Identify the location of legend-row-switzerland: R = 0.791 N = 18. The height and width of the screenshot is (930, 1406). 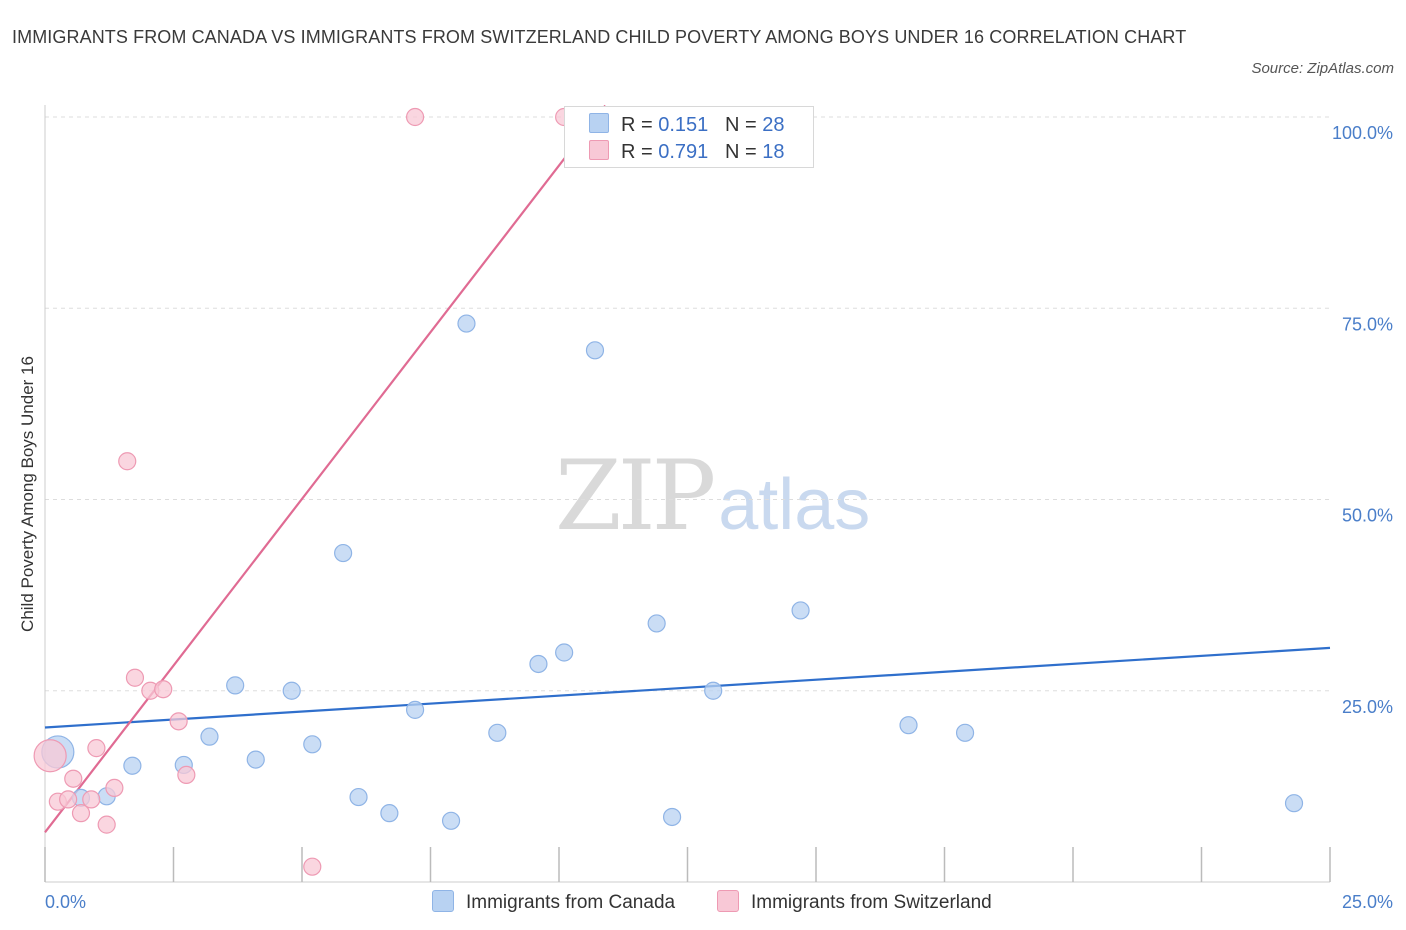
(686, 153).